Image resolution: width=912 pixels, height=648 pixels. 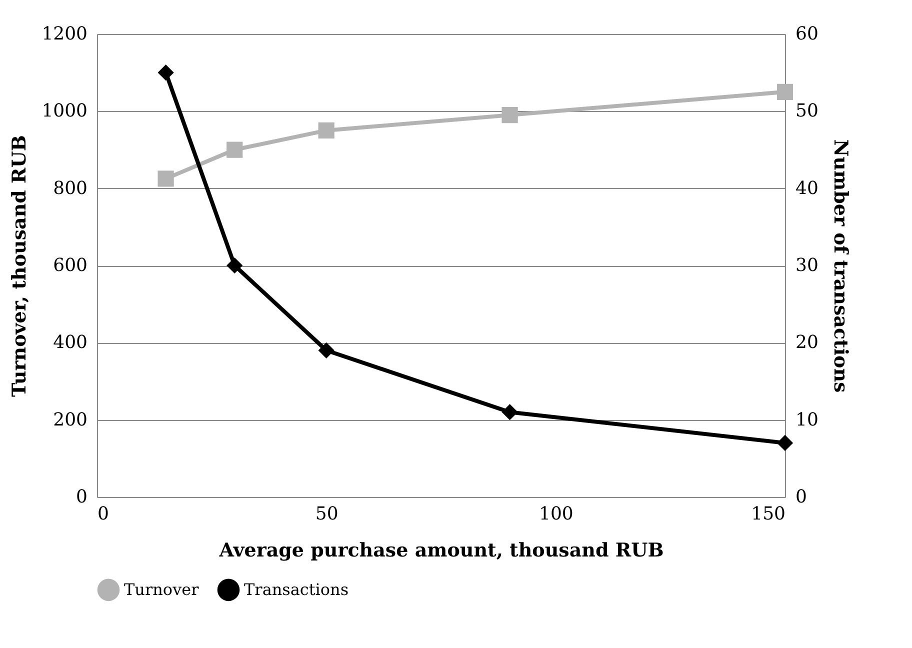 I want to click on y-tick-label: 1200, so click(x=65, y=34).